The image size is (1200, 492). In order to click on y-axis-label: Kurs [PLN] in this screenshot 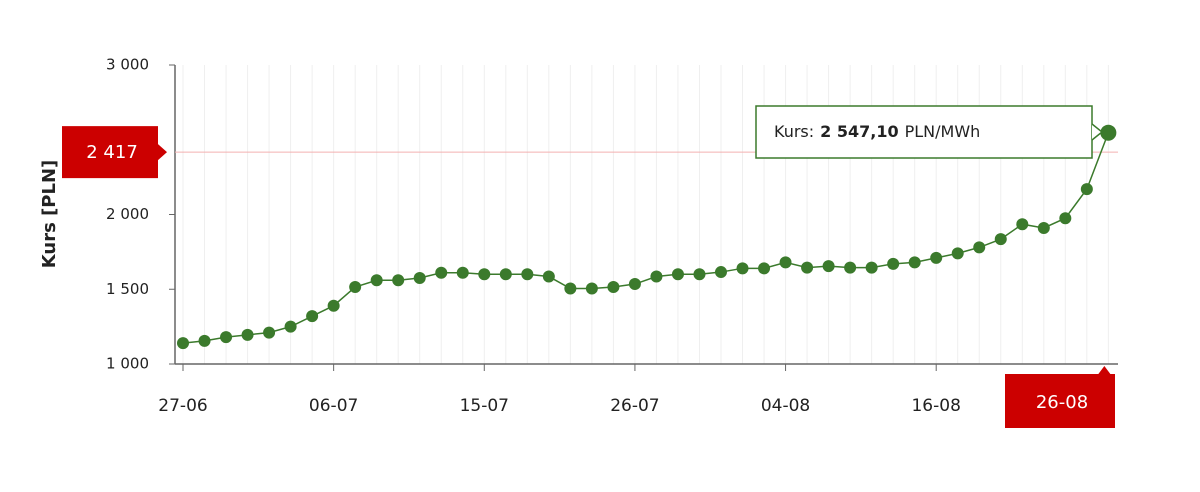, I will do `click(49, 214)`.